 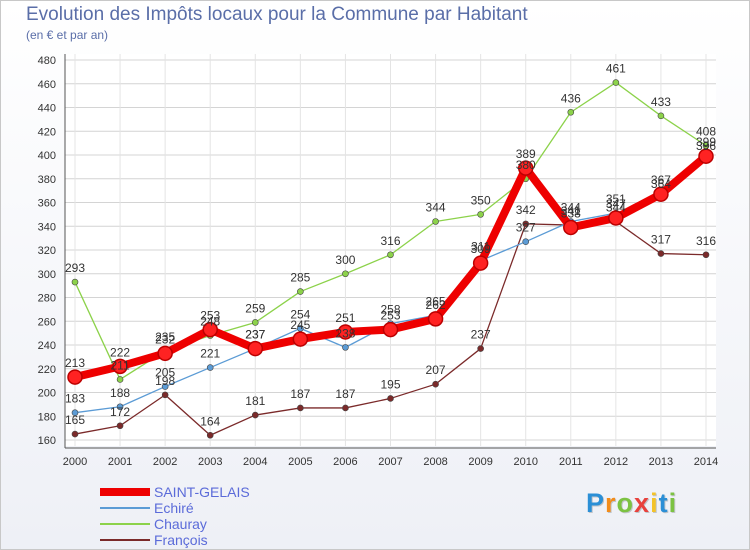 What do you see at coordinates (390, 384) in the screenshot?
I see `data-label: 195` at bounding box center [390, 384].